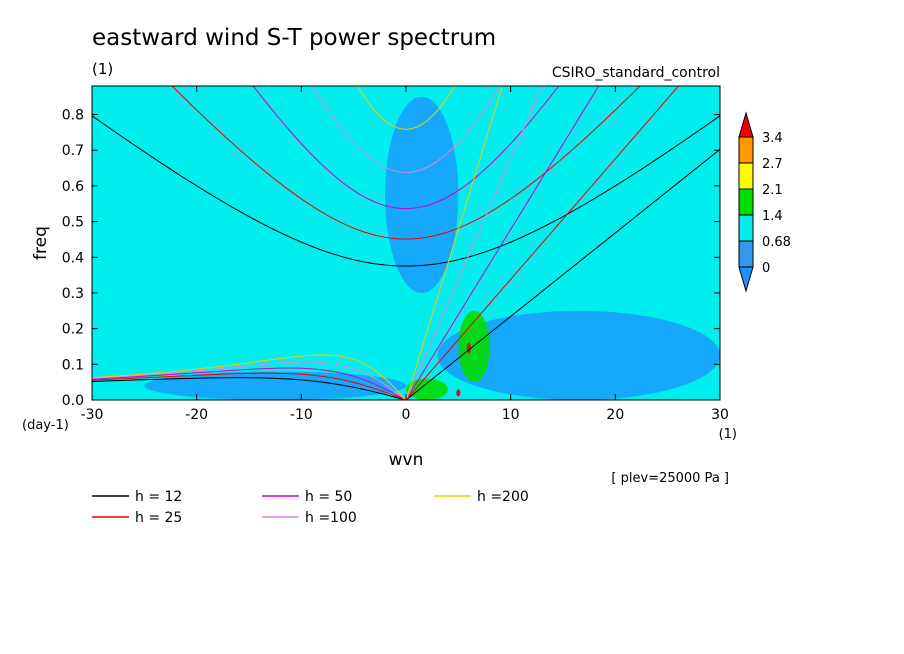 The width and height of the screenshot is (904, 654). I want to click on x-tick-label: 20, so click(615, 415).